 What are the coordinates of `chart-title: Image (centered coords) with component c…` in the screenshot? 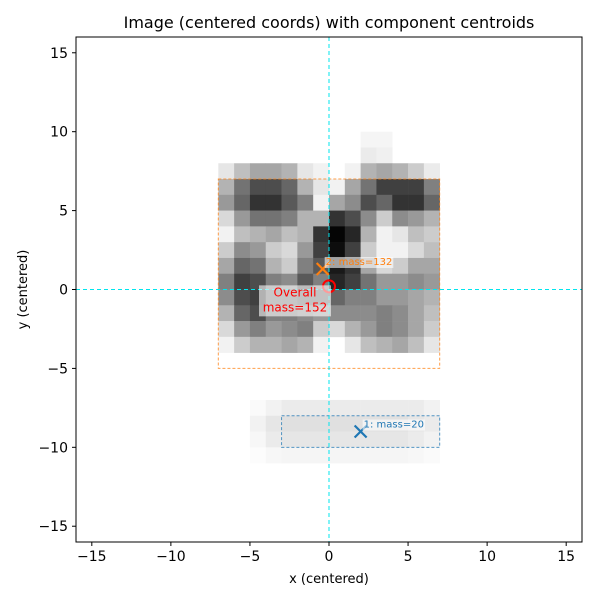 It's located at (329, 22).